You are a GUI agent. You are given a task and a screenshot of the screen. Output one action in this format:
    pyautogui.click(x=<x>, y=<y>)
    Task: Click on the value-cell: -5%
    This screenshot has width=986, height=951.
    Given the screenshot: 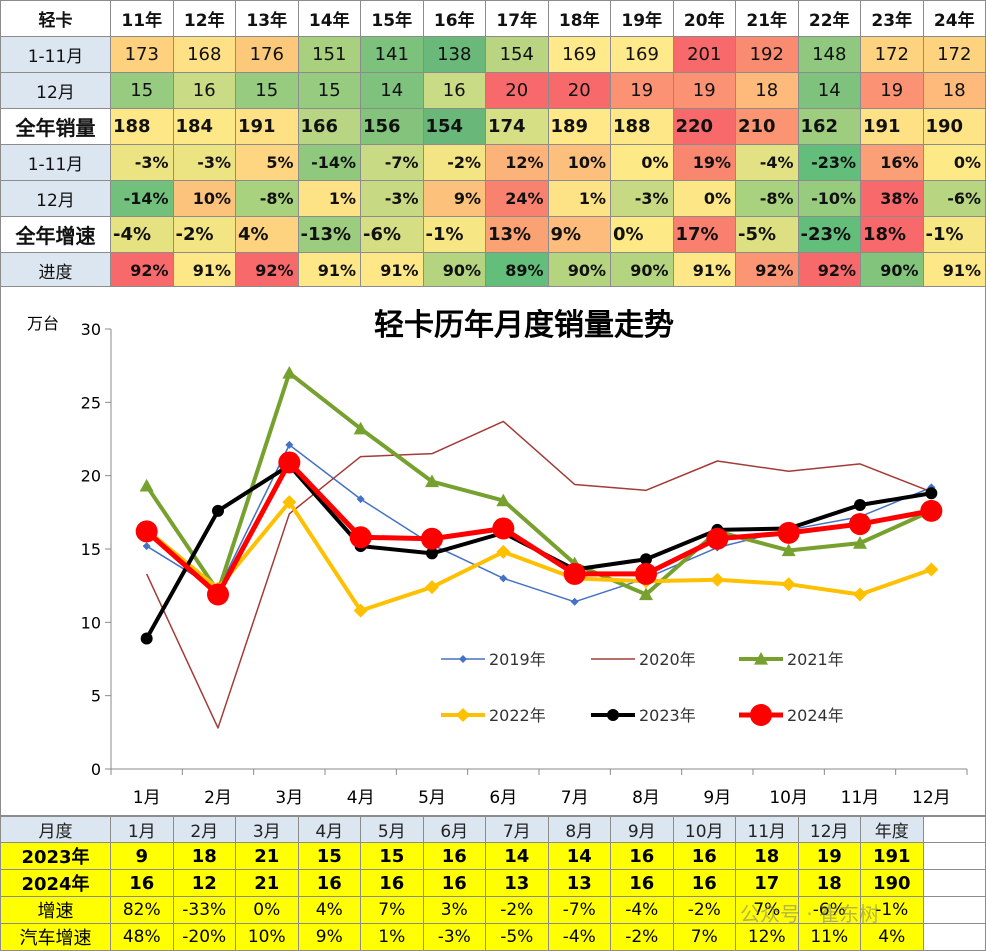 What is the action you would take?
    pyautogui.click(x=517, y=937)
    